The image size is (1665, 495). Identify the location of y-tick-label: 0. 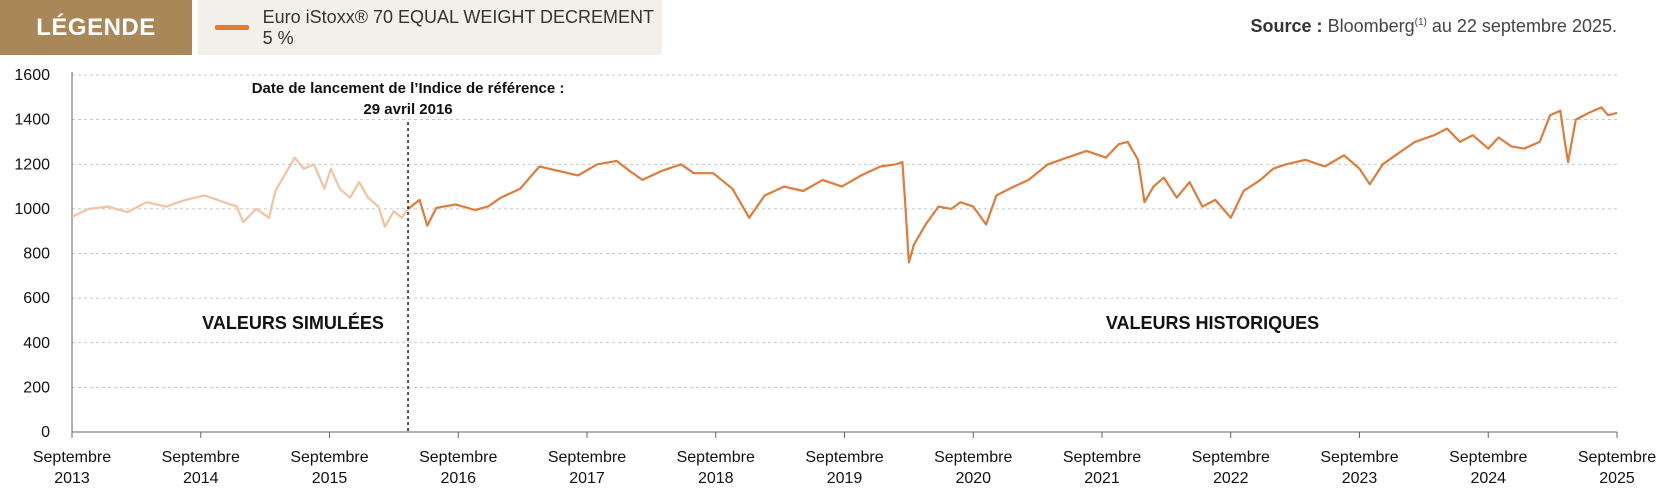
(45, 432).